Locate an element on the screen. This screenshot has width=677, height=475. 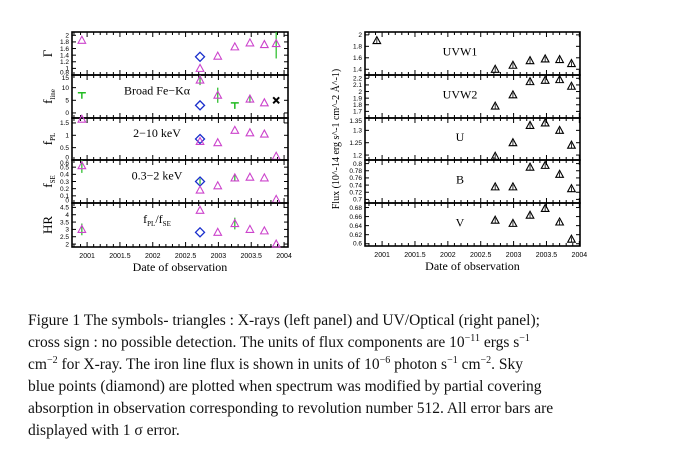
y-axis-label-main: f is located at coordinates (47, 101).